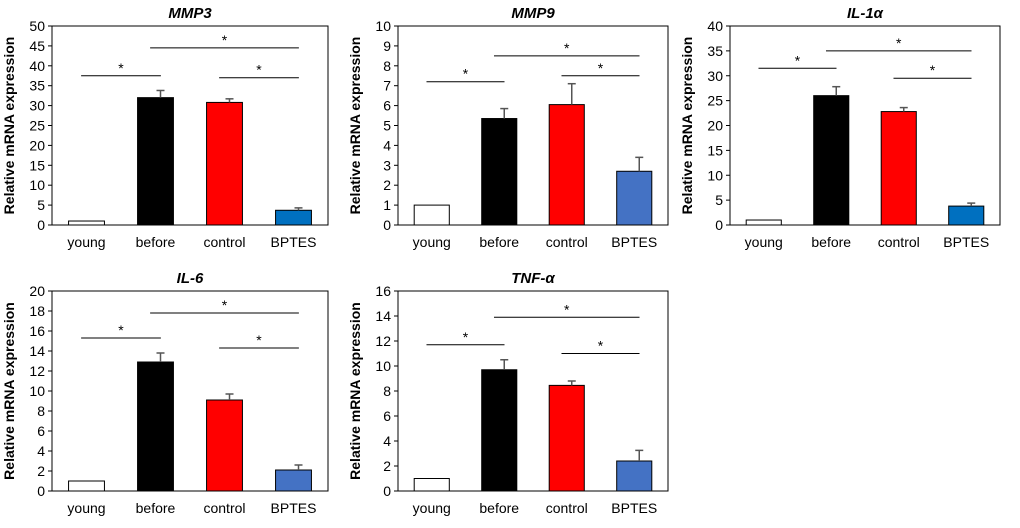 The image size is (1020, 528). I want to click on y-tick-label: 7, so click(387, 86).